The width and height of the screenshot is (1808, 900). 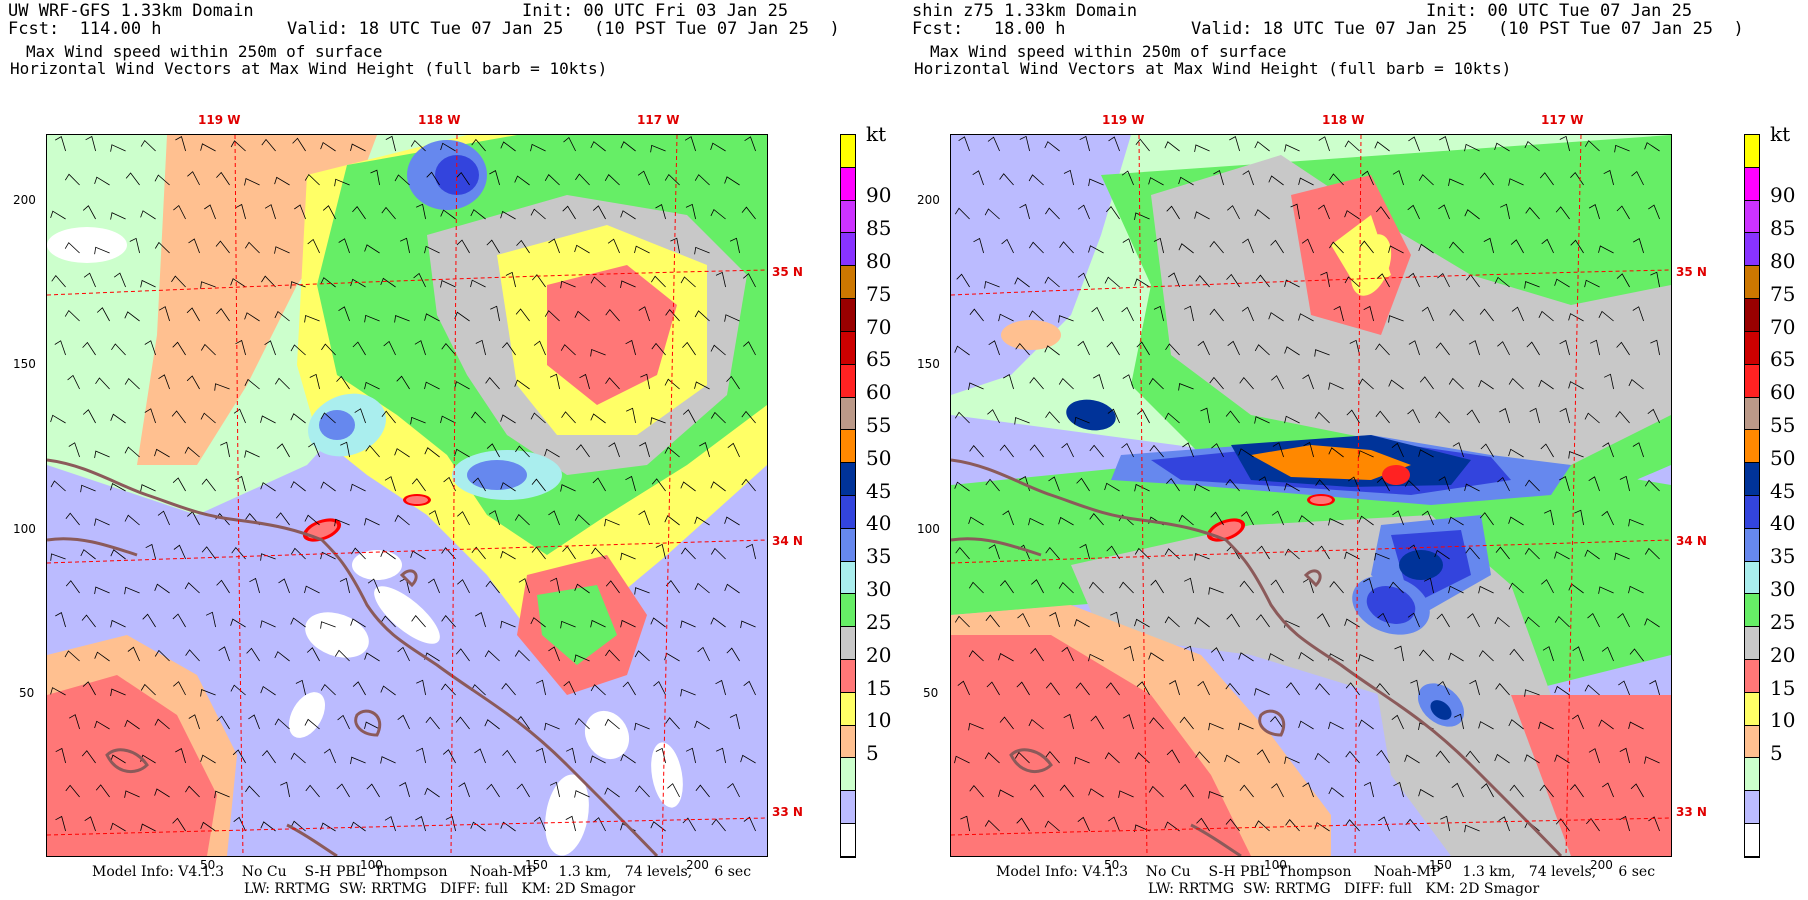 I want to click on lon-119w-line, so click(x=1143, y=495).